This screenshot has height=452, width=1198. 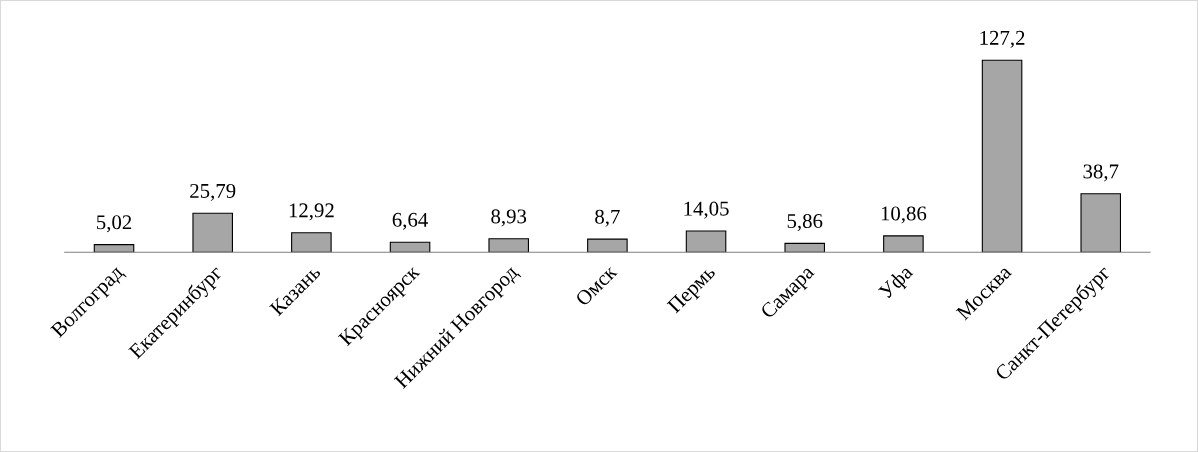 What do you see at coordinates (311, 212) in the screenshot?
I see `data-label: 12,92` at bounding box center [311, 212].